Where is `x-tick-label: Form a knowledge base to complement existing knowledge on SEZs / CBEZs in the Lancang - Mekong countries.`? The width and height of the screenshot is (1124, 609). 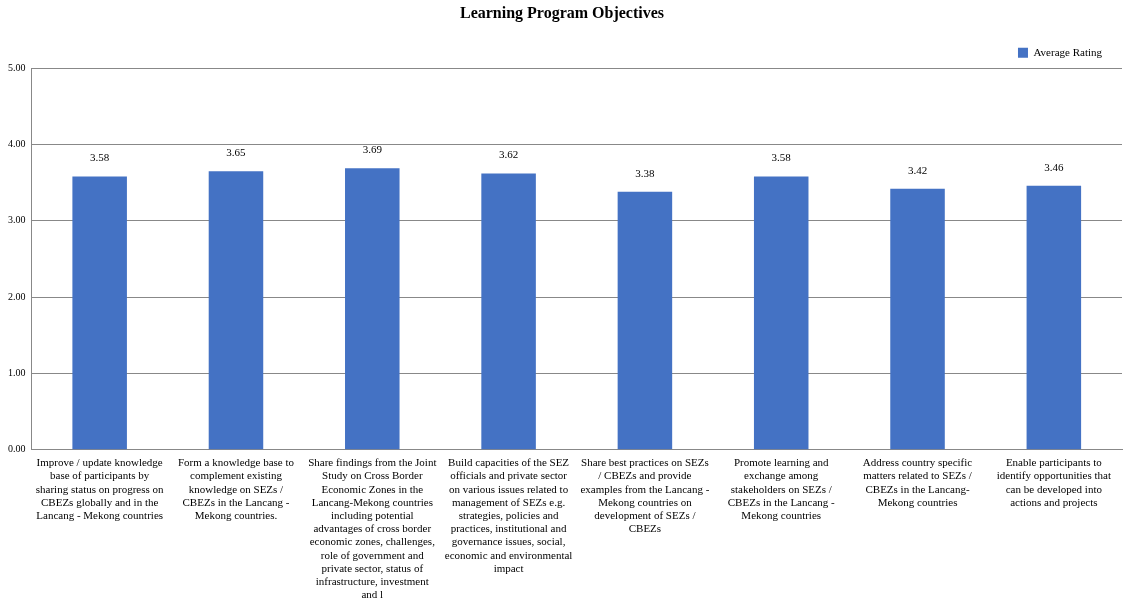 x-tick-label: Form a knowledge base to complement existing knowledge on SEZs / CBEZs in the Lancang - Mekong countries. is located at coordinates (236, 489).